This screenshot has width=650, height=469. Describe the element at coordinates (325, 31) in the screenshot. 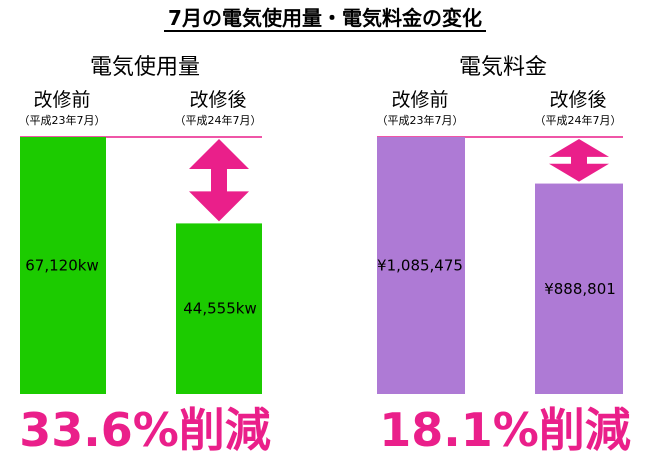

I see `title-underline` at that location.